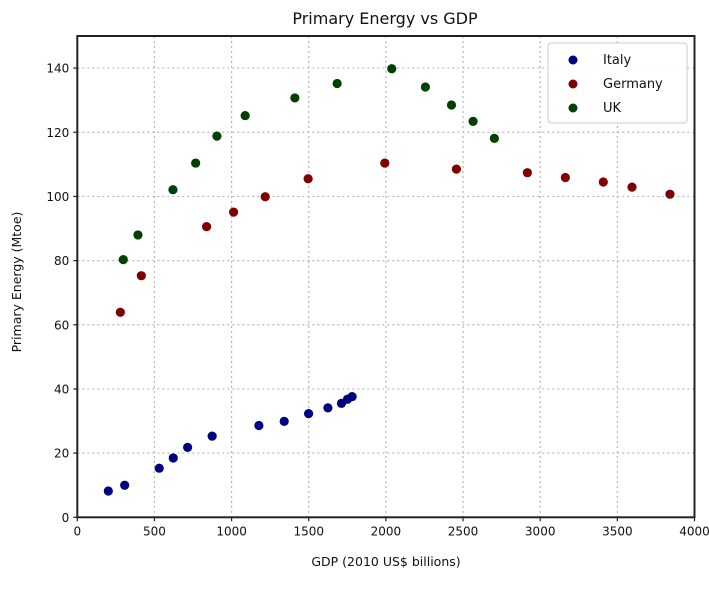 Image resolution: width=709 pixels, height=591 pixels. What do you see at coordinates (617, 60) in the screenshot?
I see `legend-label-italy: Italy` at bounding box center [617, 60].